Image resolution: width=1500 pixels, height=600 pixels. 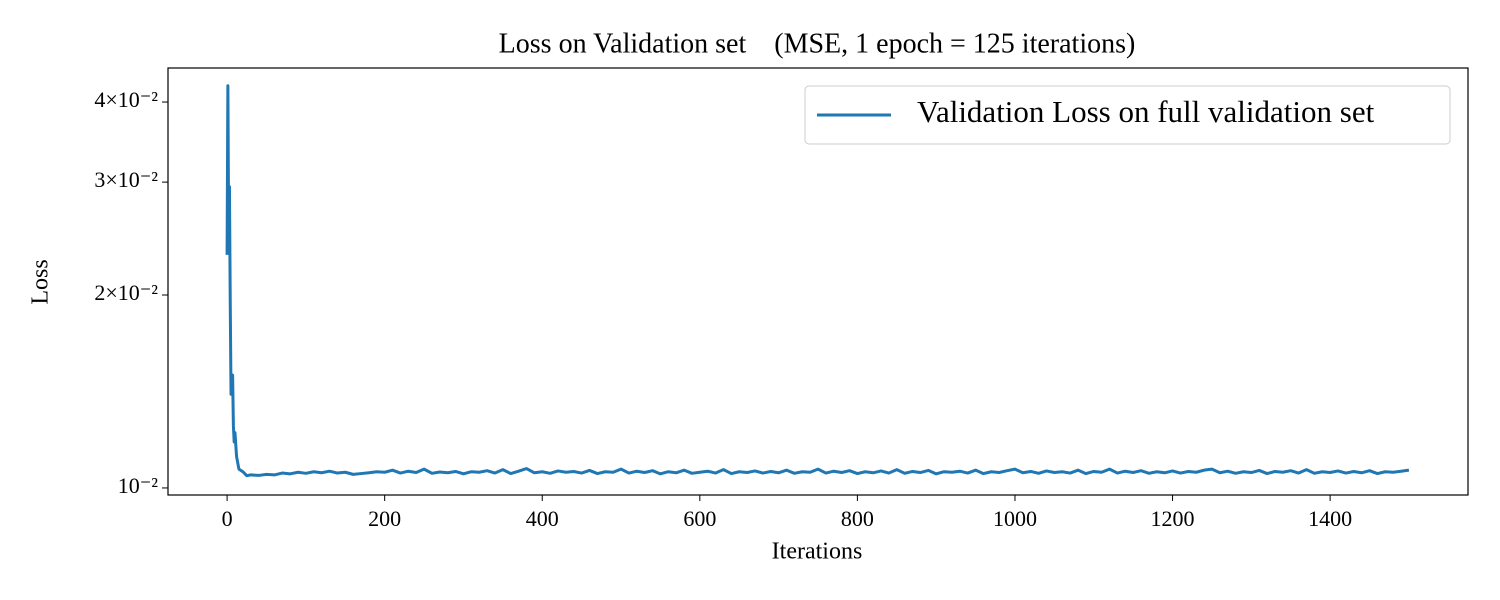 What do you see at coordinates (126, 292) in the screenshot?
I see `y-tick-label: 2×10⁻²` at bounding box center [126, 292].